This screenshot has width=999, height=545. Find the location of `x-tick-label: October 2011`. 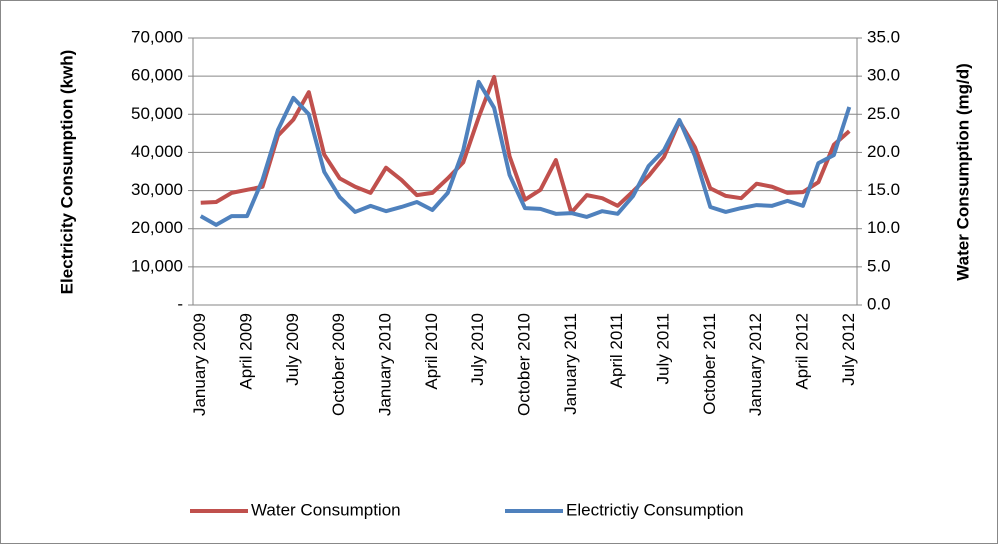

x-tick-label: October 2011 is located at coordinates (709, 364).